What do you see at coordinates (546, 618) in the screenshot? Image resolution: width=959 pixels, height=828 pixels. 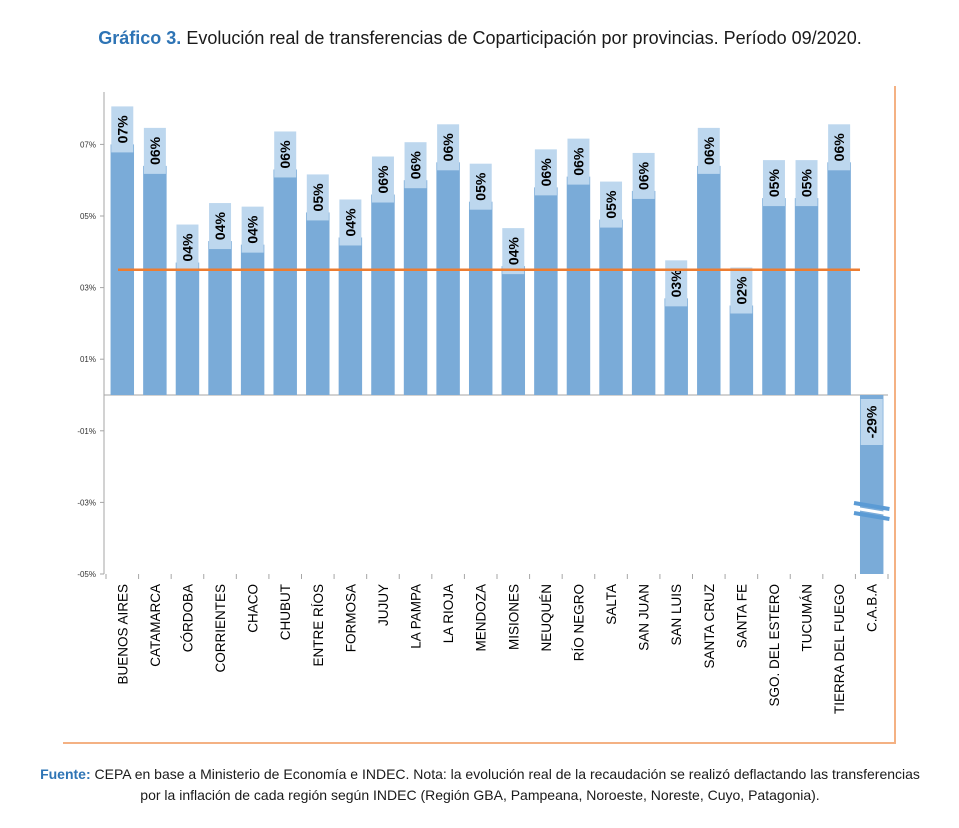 I see `category-label: NEUQUÉN` at bounding box center [546, 618].